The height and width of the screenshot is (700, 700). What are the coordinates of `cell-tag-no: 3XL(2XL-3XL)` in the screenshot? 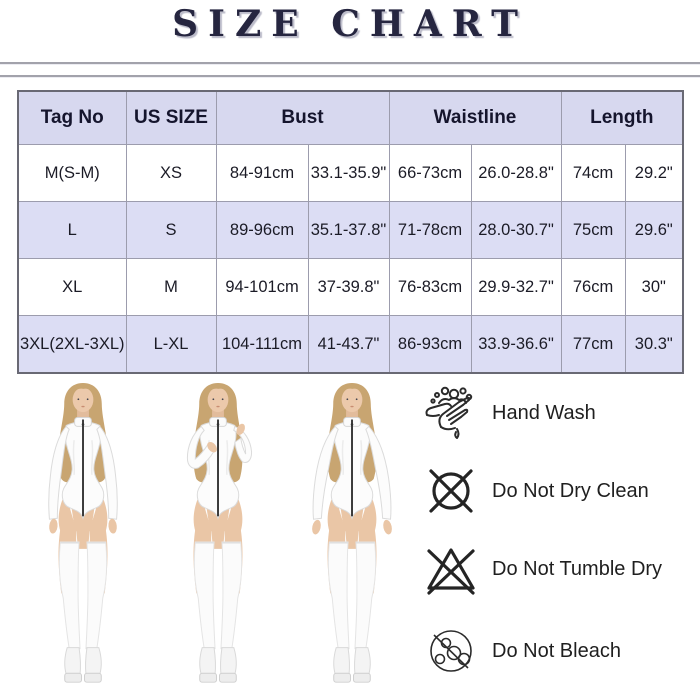 It's located at (72, 344).